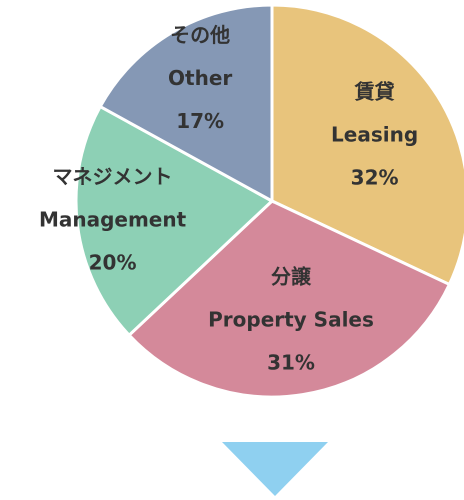 The image size is (464, 500). I want to click on value-label: 17%, so click(200, 121).